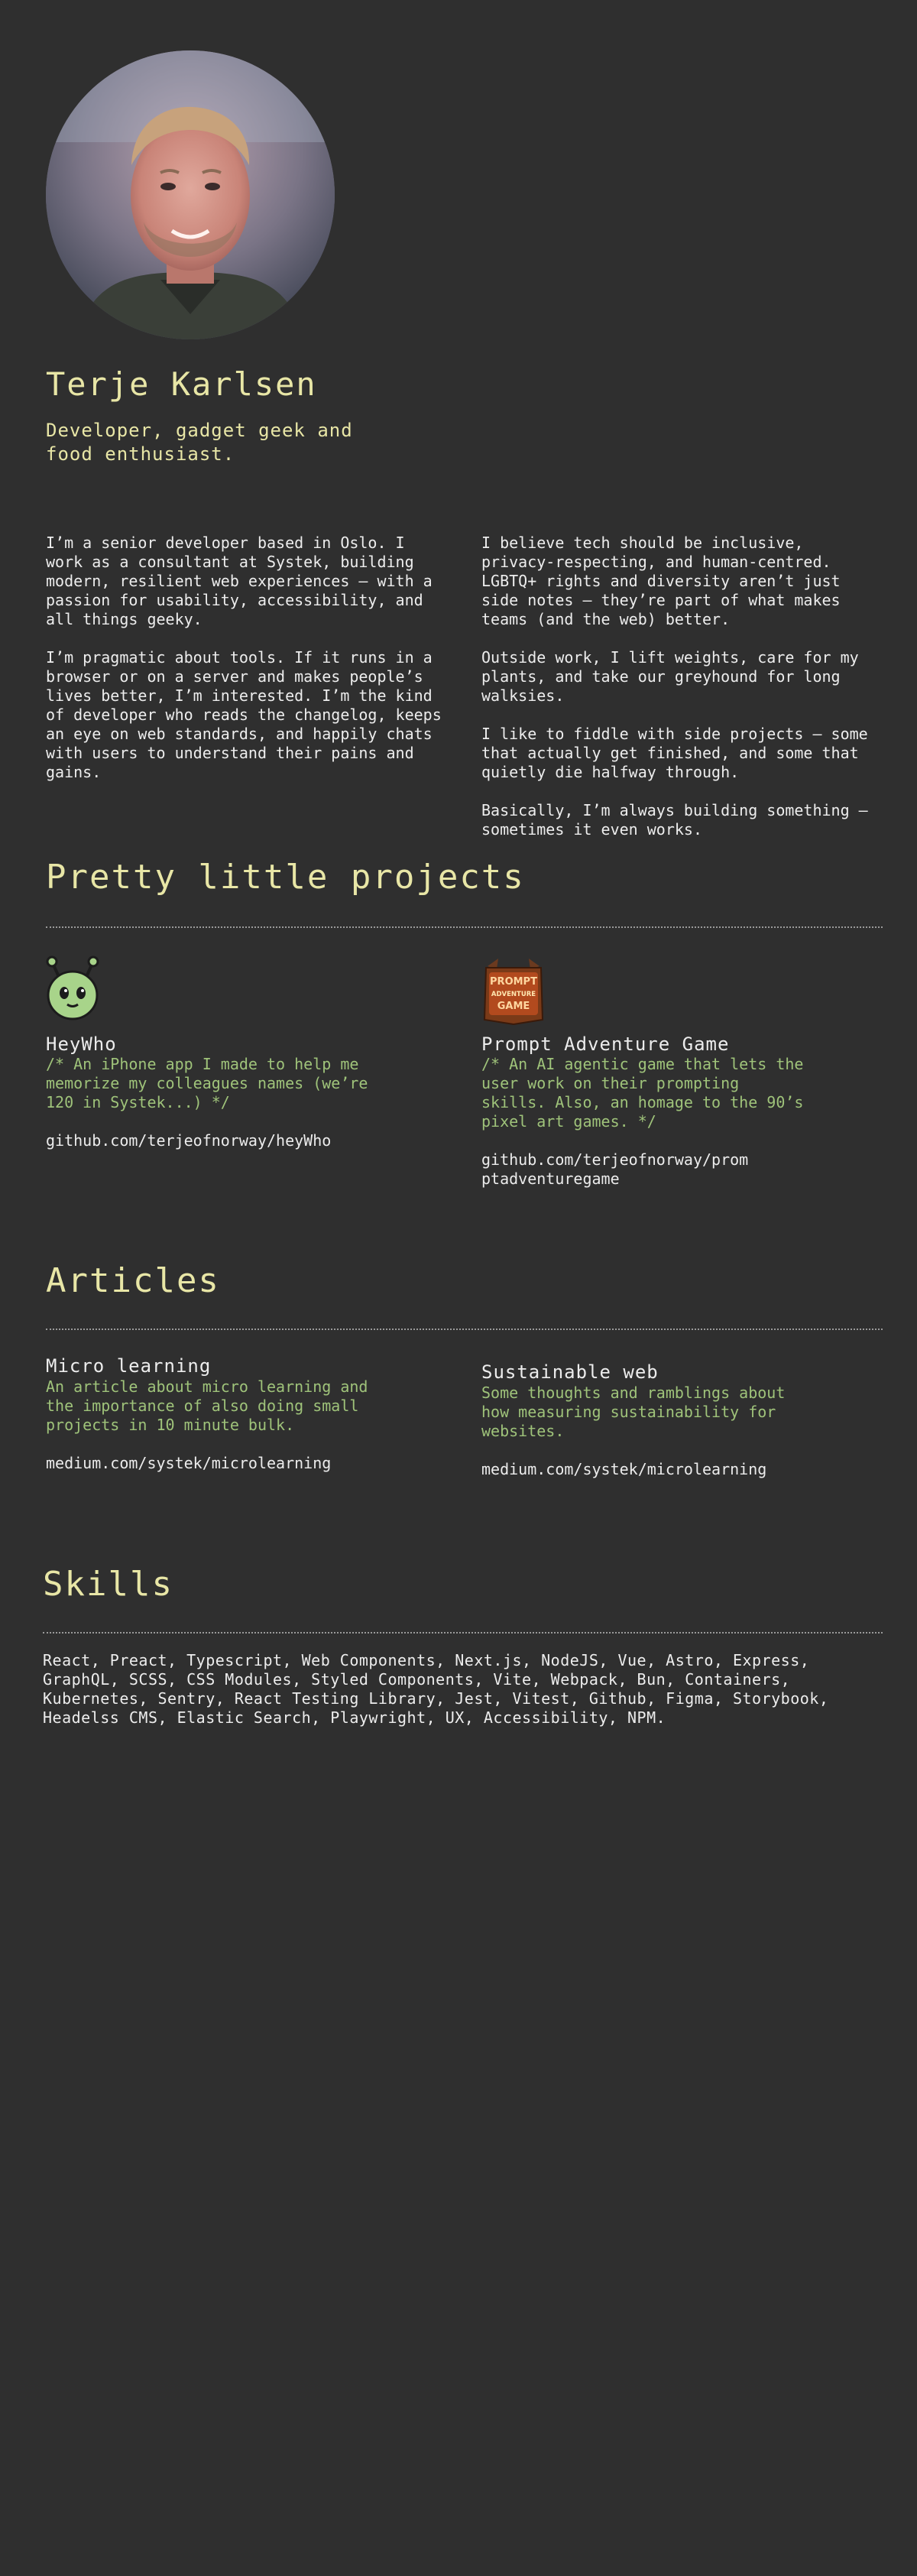 This screenshot has width=917, height=2576. What do you see at coordinates (285, 877) in the screenshot?
I see `projects-heading: Pretty little projects` at bounding box center [285, 877].